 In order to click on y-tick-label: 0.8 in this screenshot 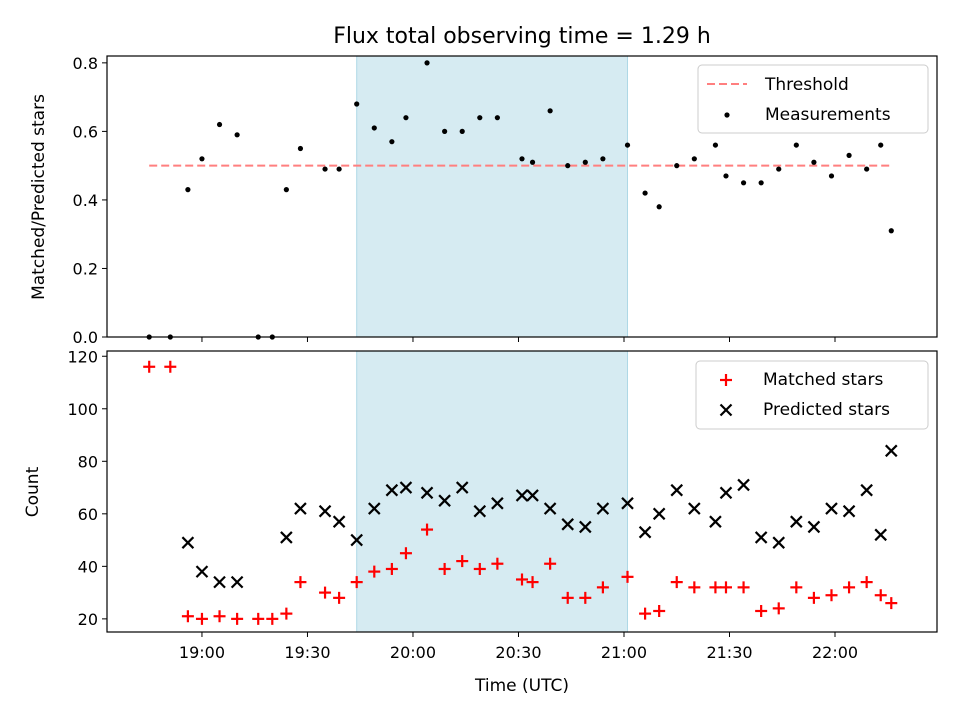, I will do `click(85, 63)`.